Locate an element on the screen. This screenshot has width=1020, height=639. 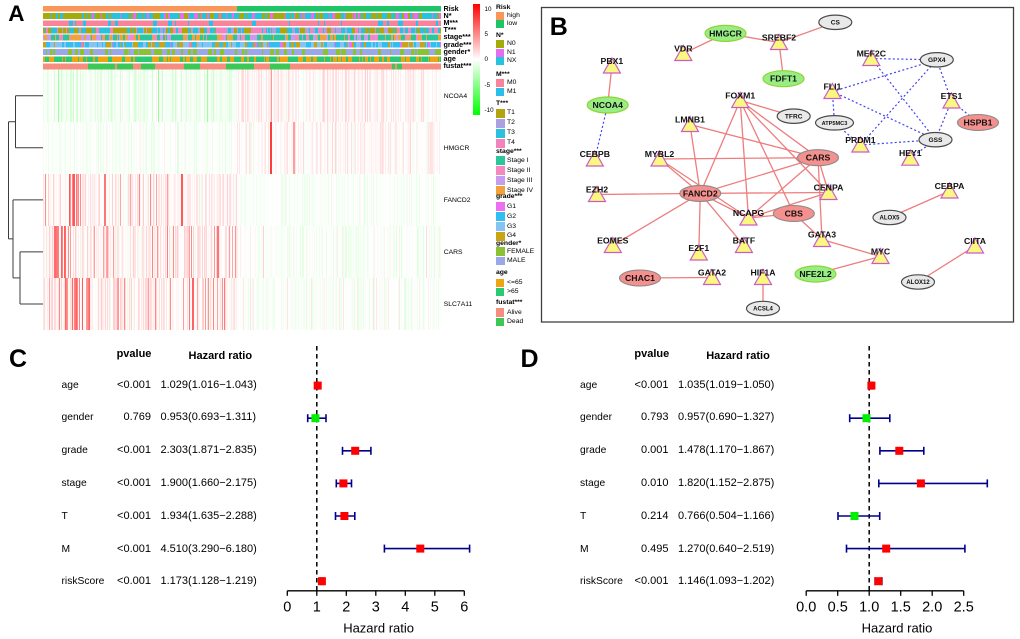
svg-text: GPX4 is located at coordinates (937, 60).